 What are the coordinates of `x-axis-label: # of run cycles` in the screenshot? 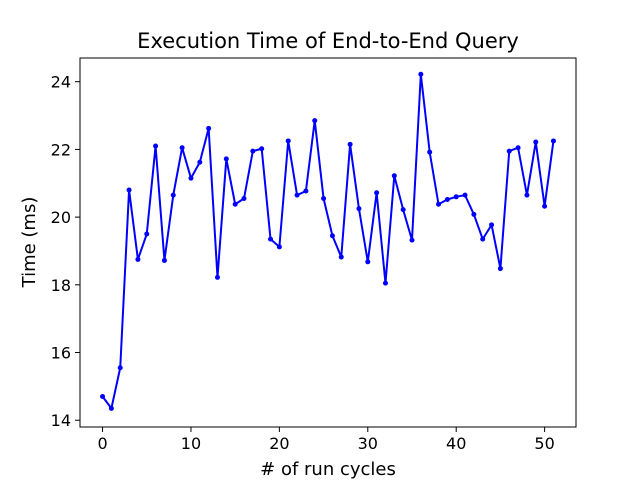 It's located at (328, 469).